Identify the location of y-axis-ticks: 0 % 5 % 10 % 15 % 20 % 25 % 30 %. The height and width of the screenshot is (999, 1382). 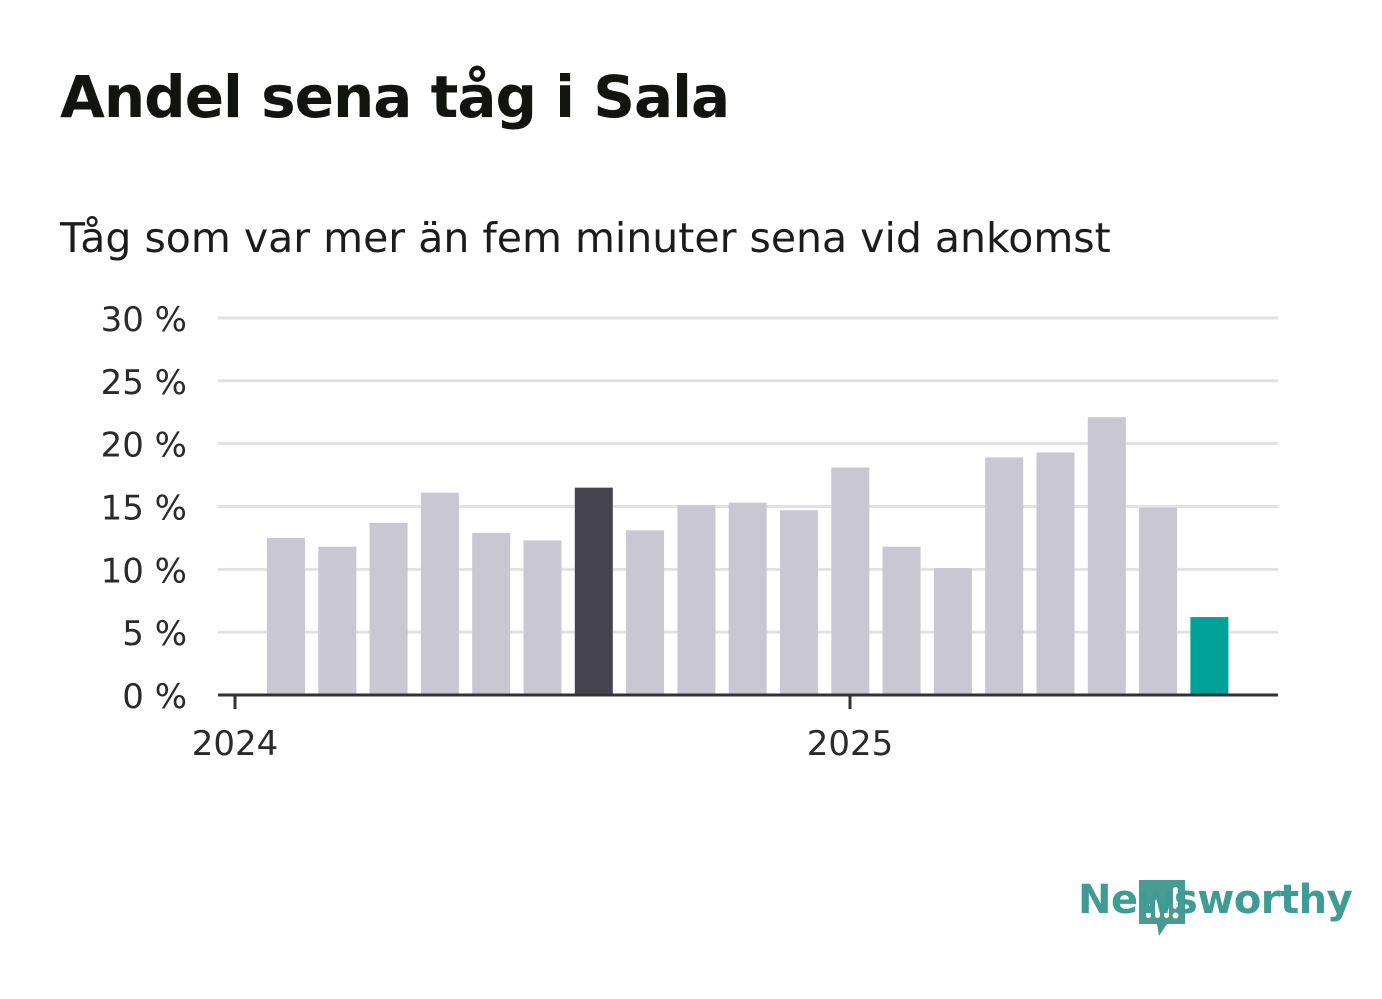
(144, 508).